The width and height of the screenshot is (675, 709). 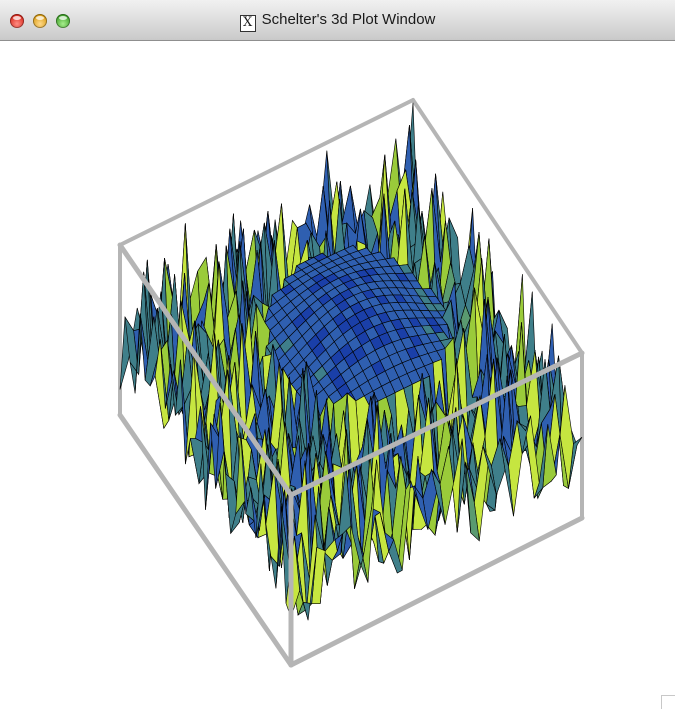 I want to click on window-title-text: Schelter's 3d Plot Window, so click(x=348, y=19).